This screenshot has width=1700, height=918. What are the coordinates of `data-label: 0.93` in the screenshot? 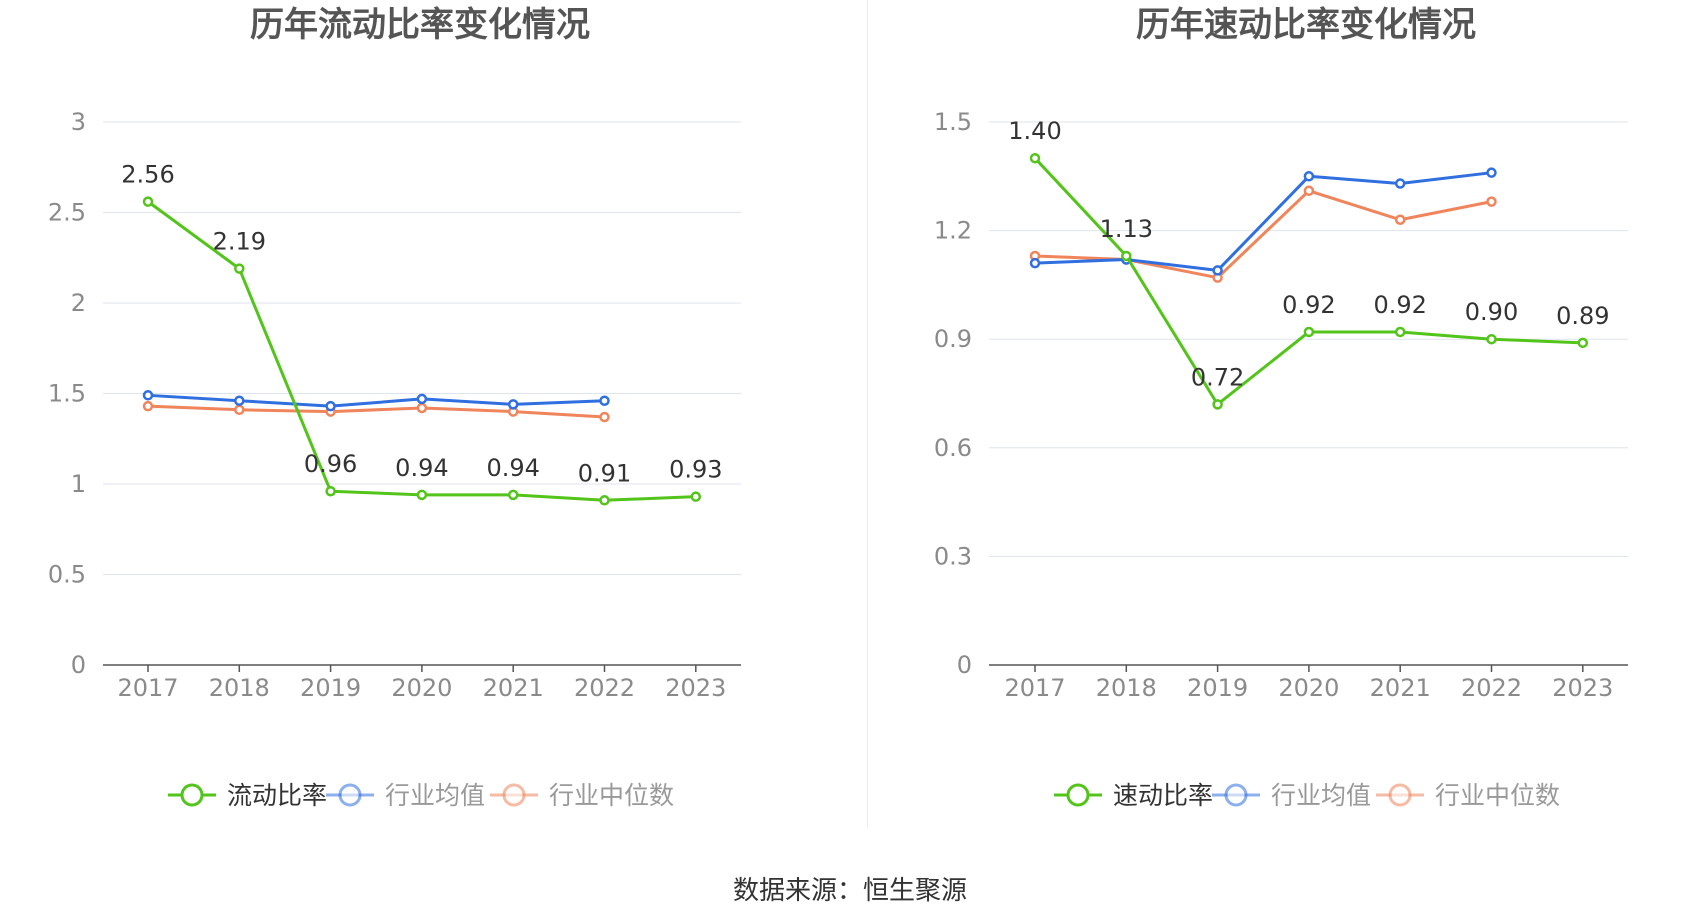 It's located at (695, 470).